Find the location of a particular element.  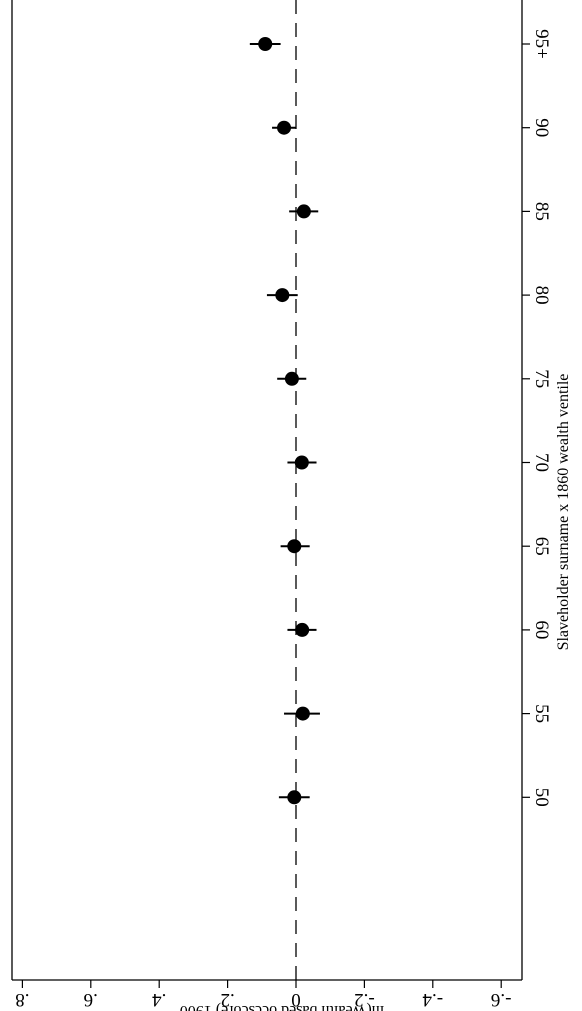

category-tick-label: 70 is located at coordinates (541, 462).